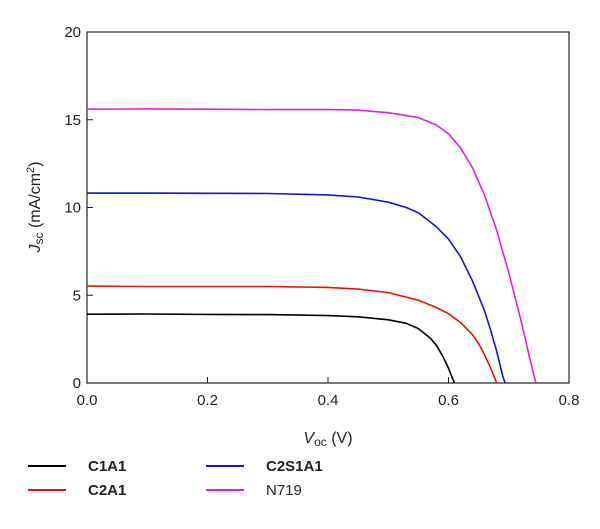 Image resolution: width=600 pixels, height=529 pixels. Describe the element at coordinates (294, 466) in the screenshot. I see `legend-label: C2S1A1` at that location.